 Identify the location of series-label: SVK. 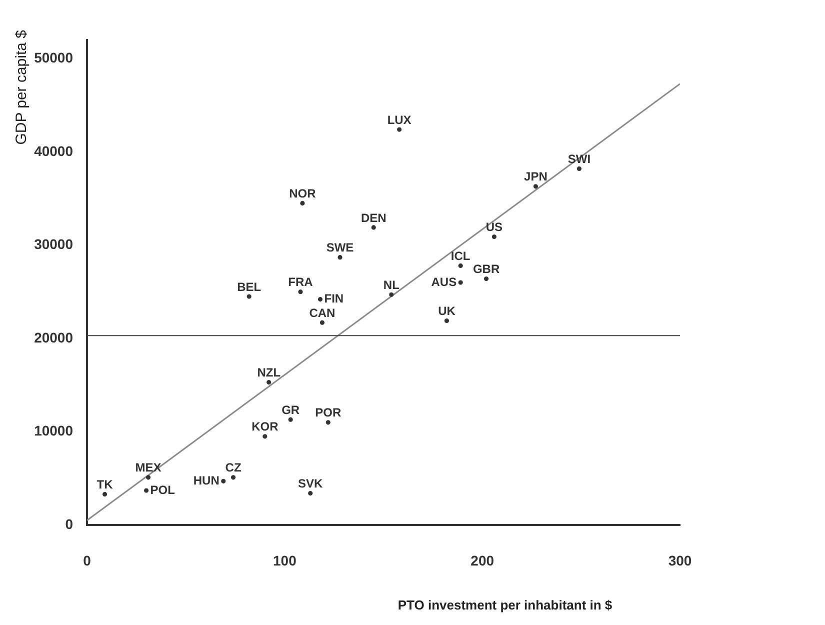
(311, 483).